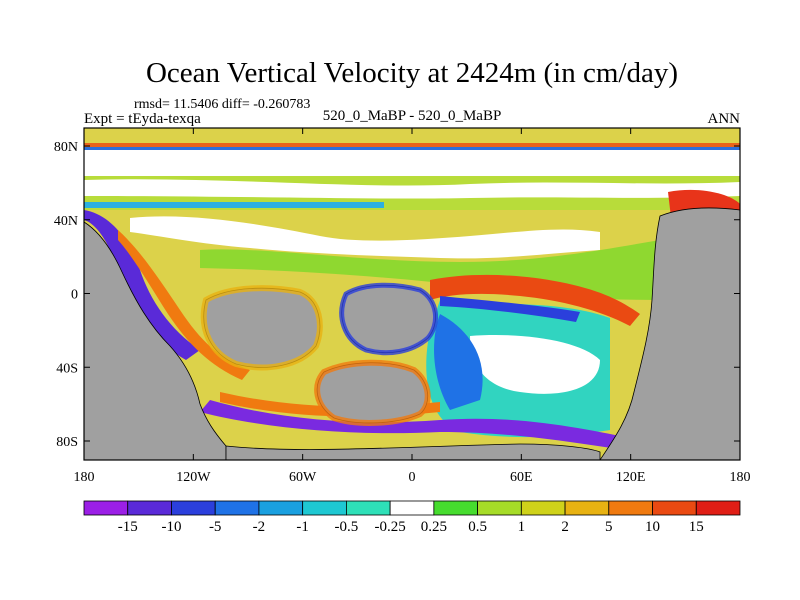 This screenshot has width=800, height=600. I want to click on x-tick-label: 120E, so click(631, 477).